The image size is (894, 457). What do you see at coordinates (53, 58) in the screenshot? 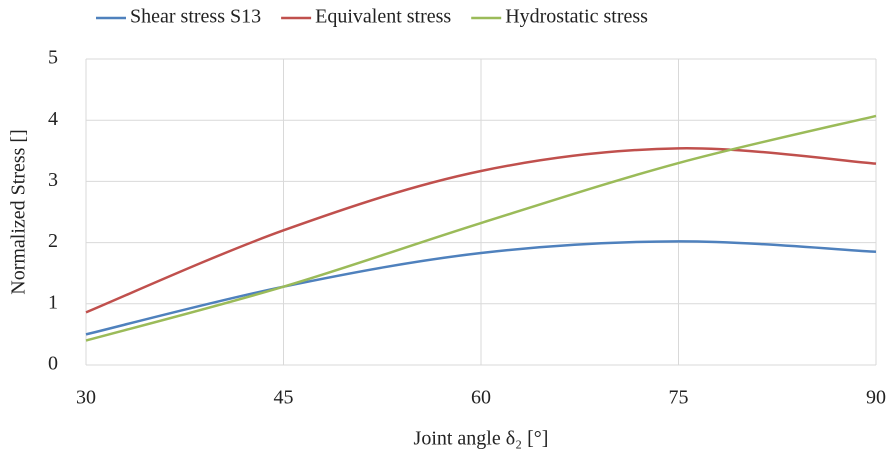
I see `y-tick-label: 5` at bounding box center [53, 58].